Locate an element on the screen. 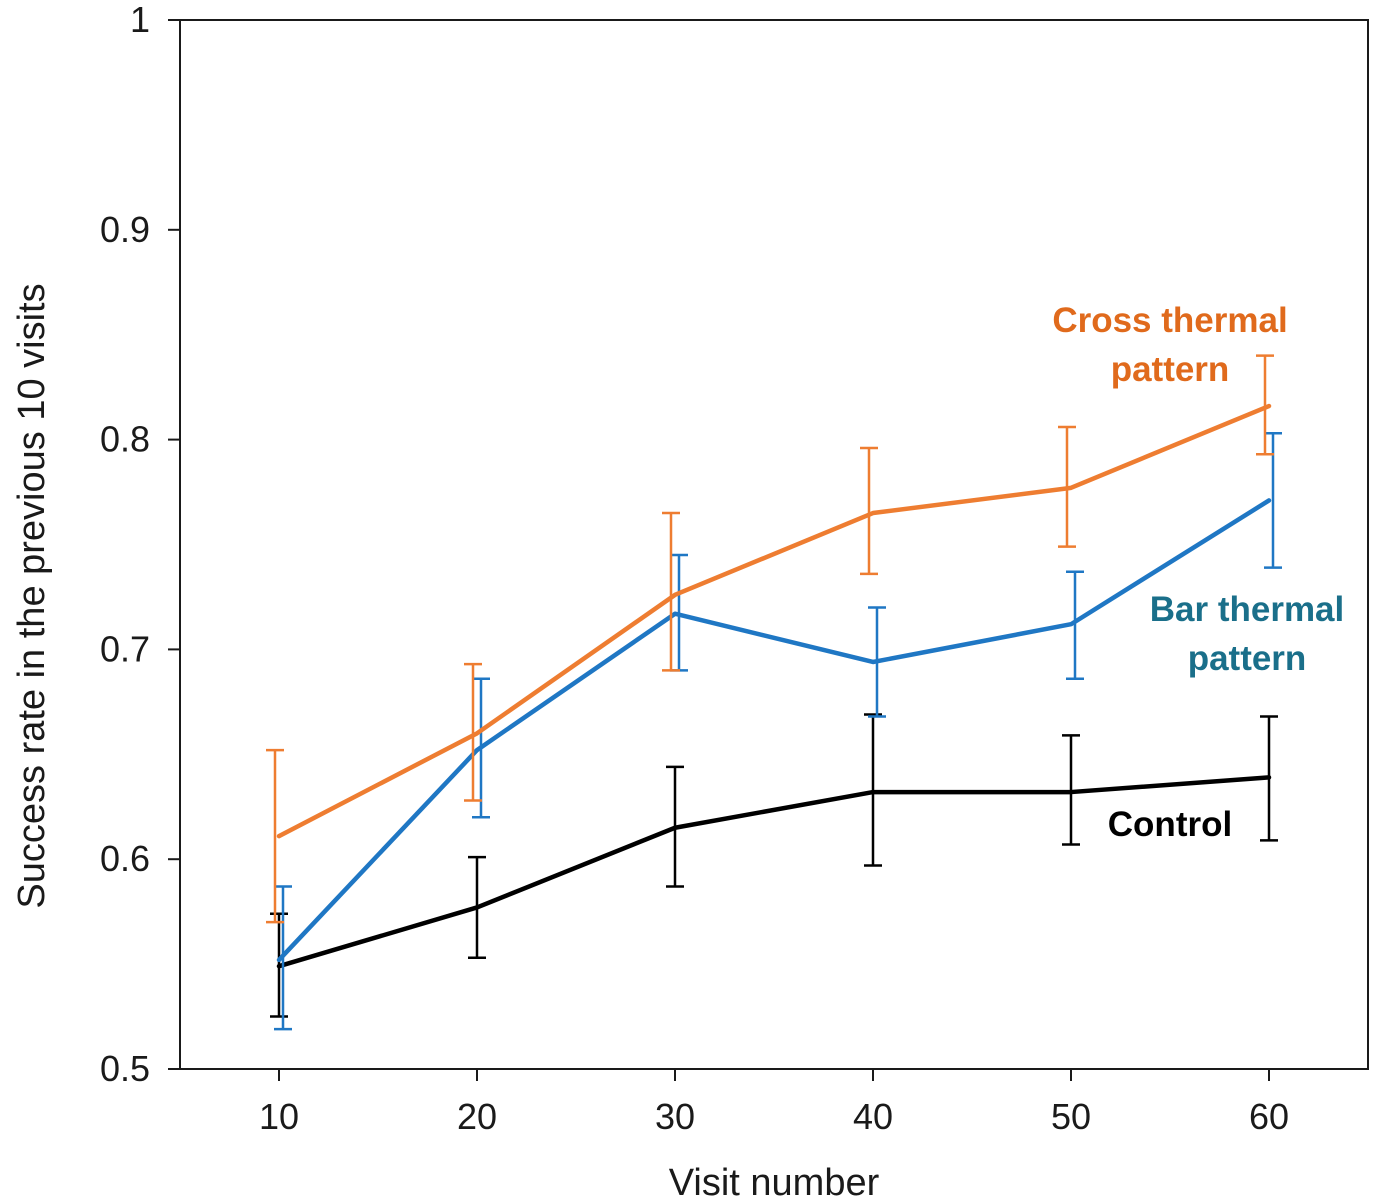 The width and height of the screenshot is (1378, 1204). y-tick-label: 0.9 is located at coordinates (125, 229).